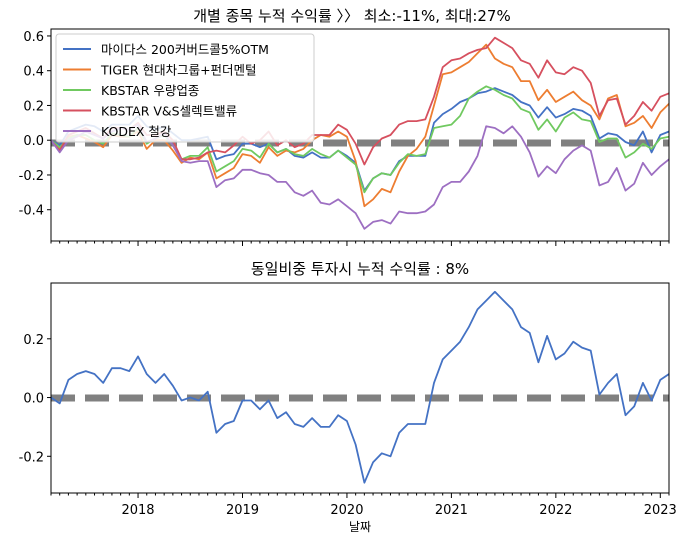 Image resolution: width=690 pixels, height=546 pixels. I want to click on bottom-x-ticks: 2018 2019 2020 2021 2022 2023, so click(363, 505).